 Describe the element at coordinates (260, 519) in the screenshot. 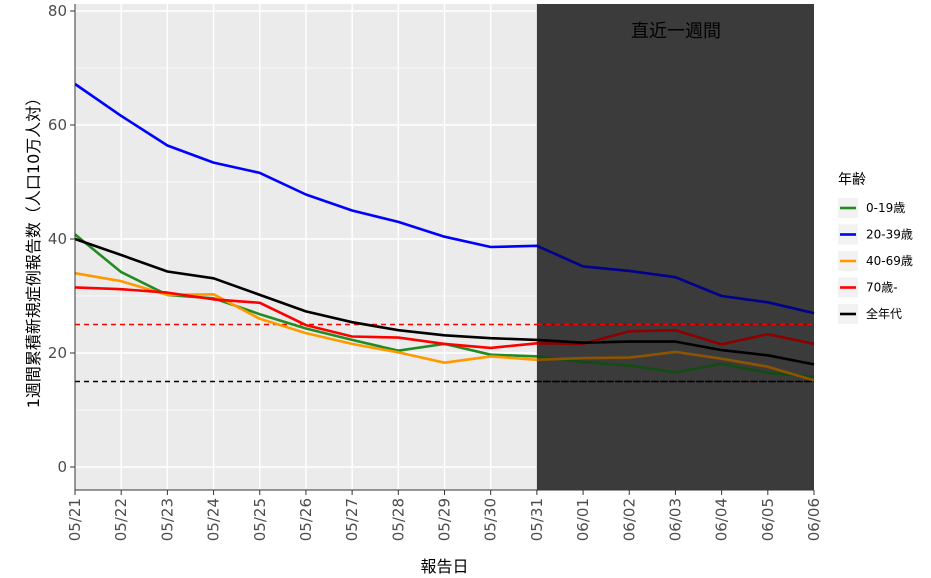

I see `x-tick-label: 05/25` at that location.